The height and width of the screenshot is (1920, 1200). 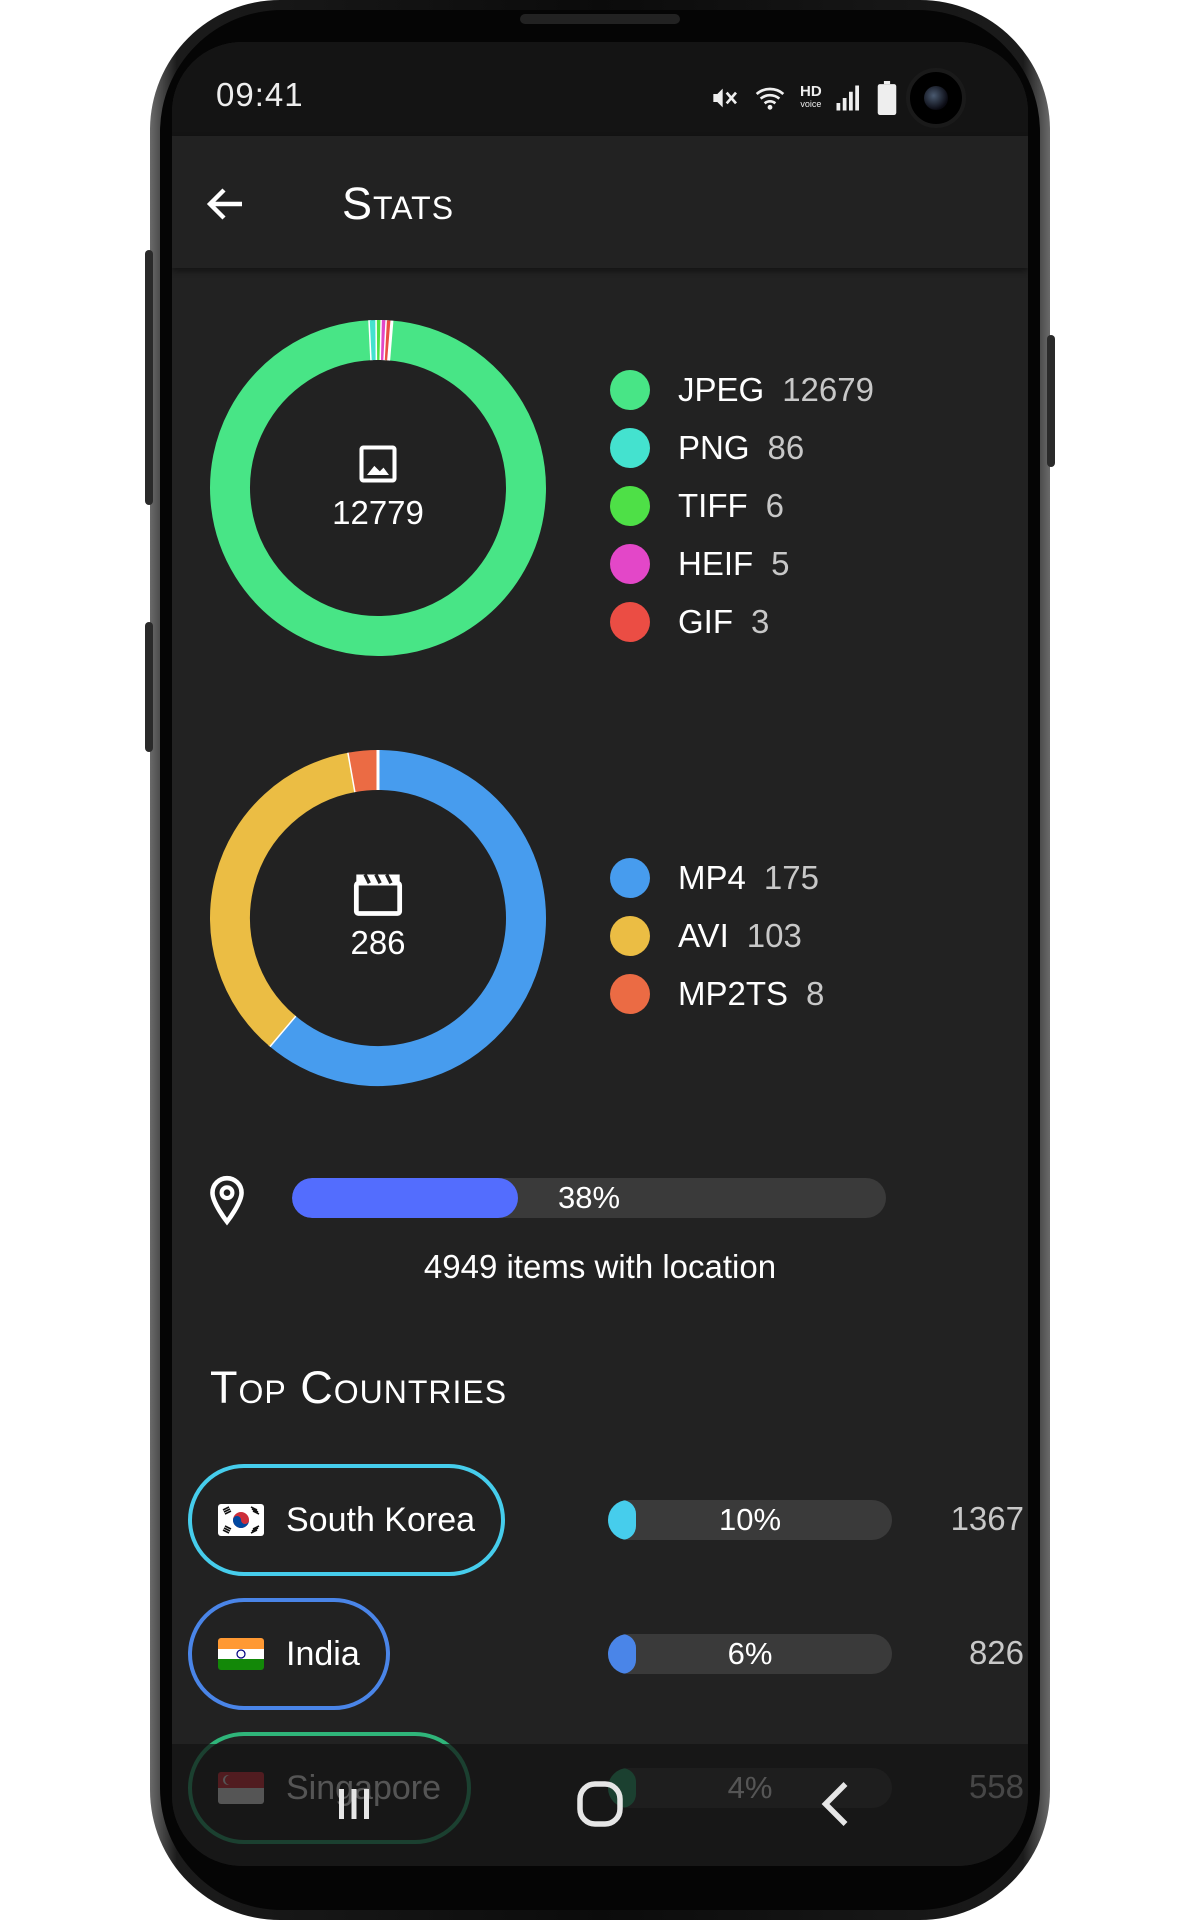 I want to click on legend-label: AVI, so click(x=703, y=935).